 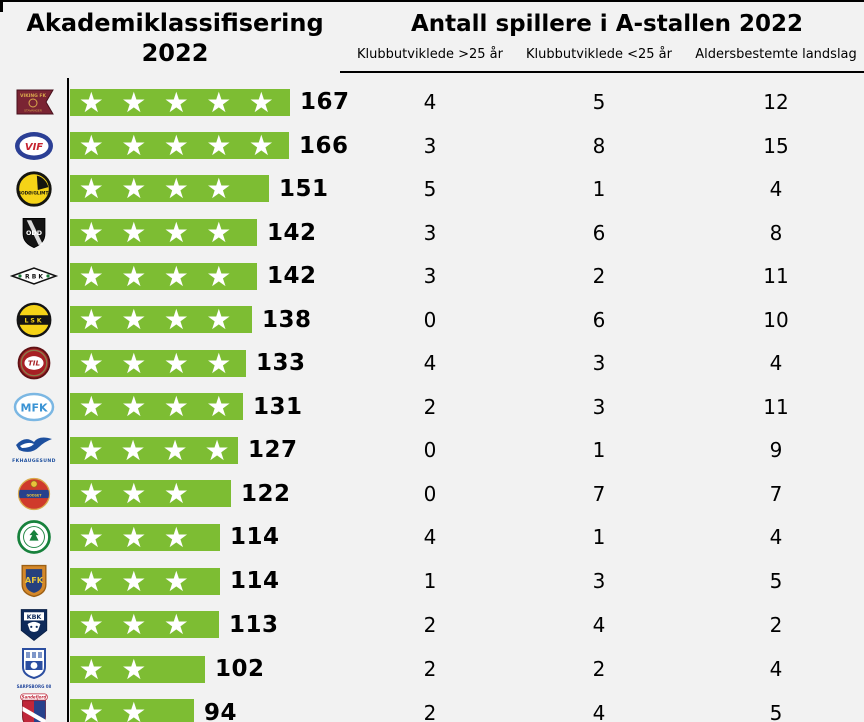 What do you see at coordinates (432, 494) in the screenshot?
I see `club-row: GODSET ★ ★ ★ 122 0 7 7` at bounding box center [432, 494].